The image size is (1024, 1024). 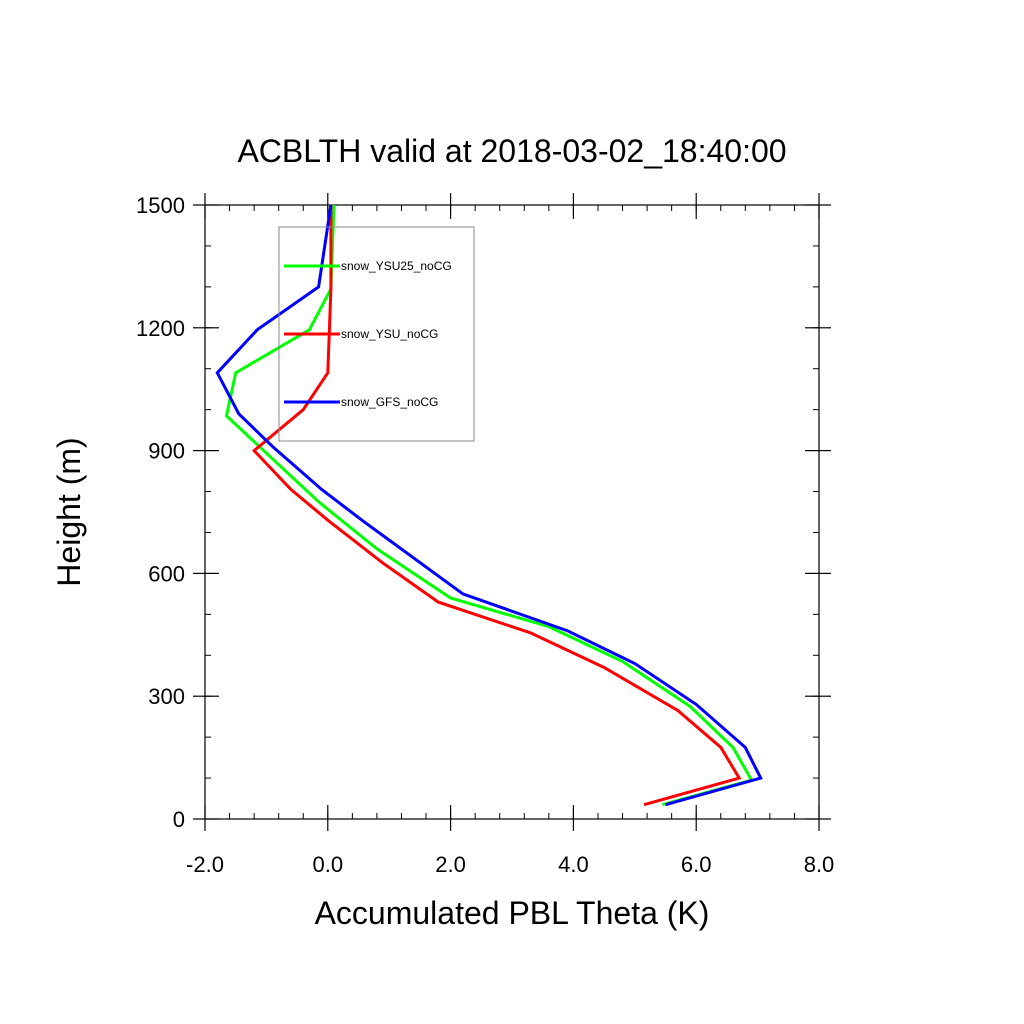 What do you see at coordinates (160, 512) in the screenshot?
I see `y-tick-labels: 0 300 600 900 1200 1500` at bounding box center [160, 512].